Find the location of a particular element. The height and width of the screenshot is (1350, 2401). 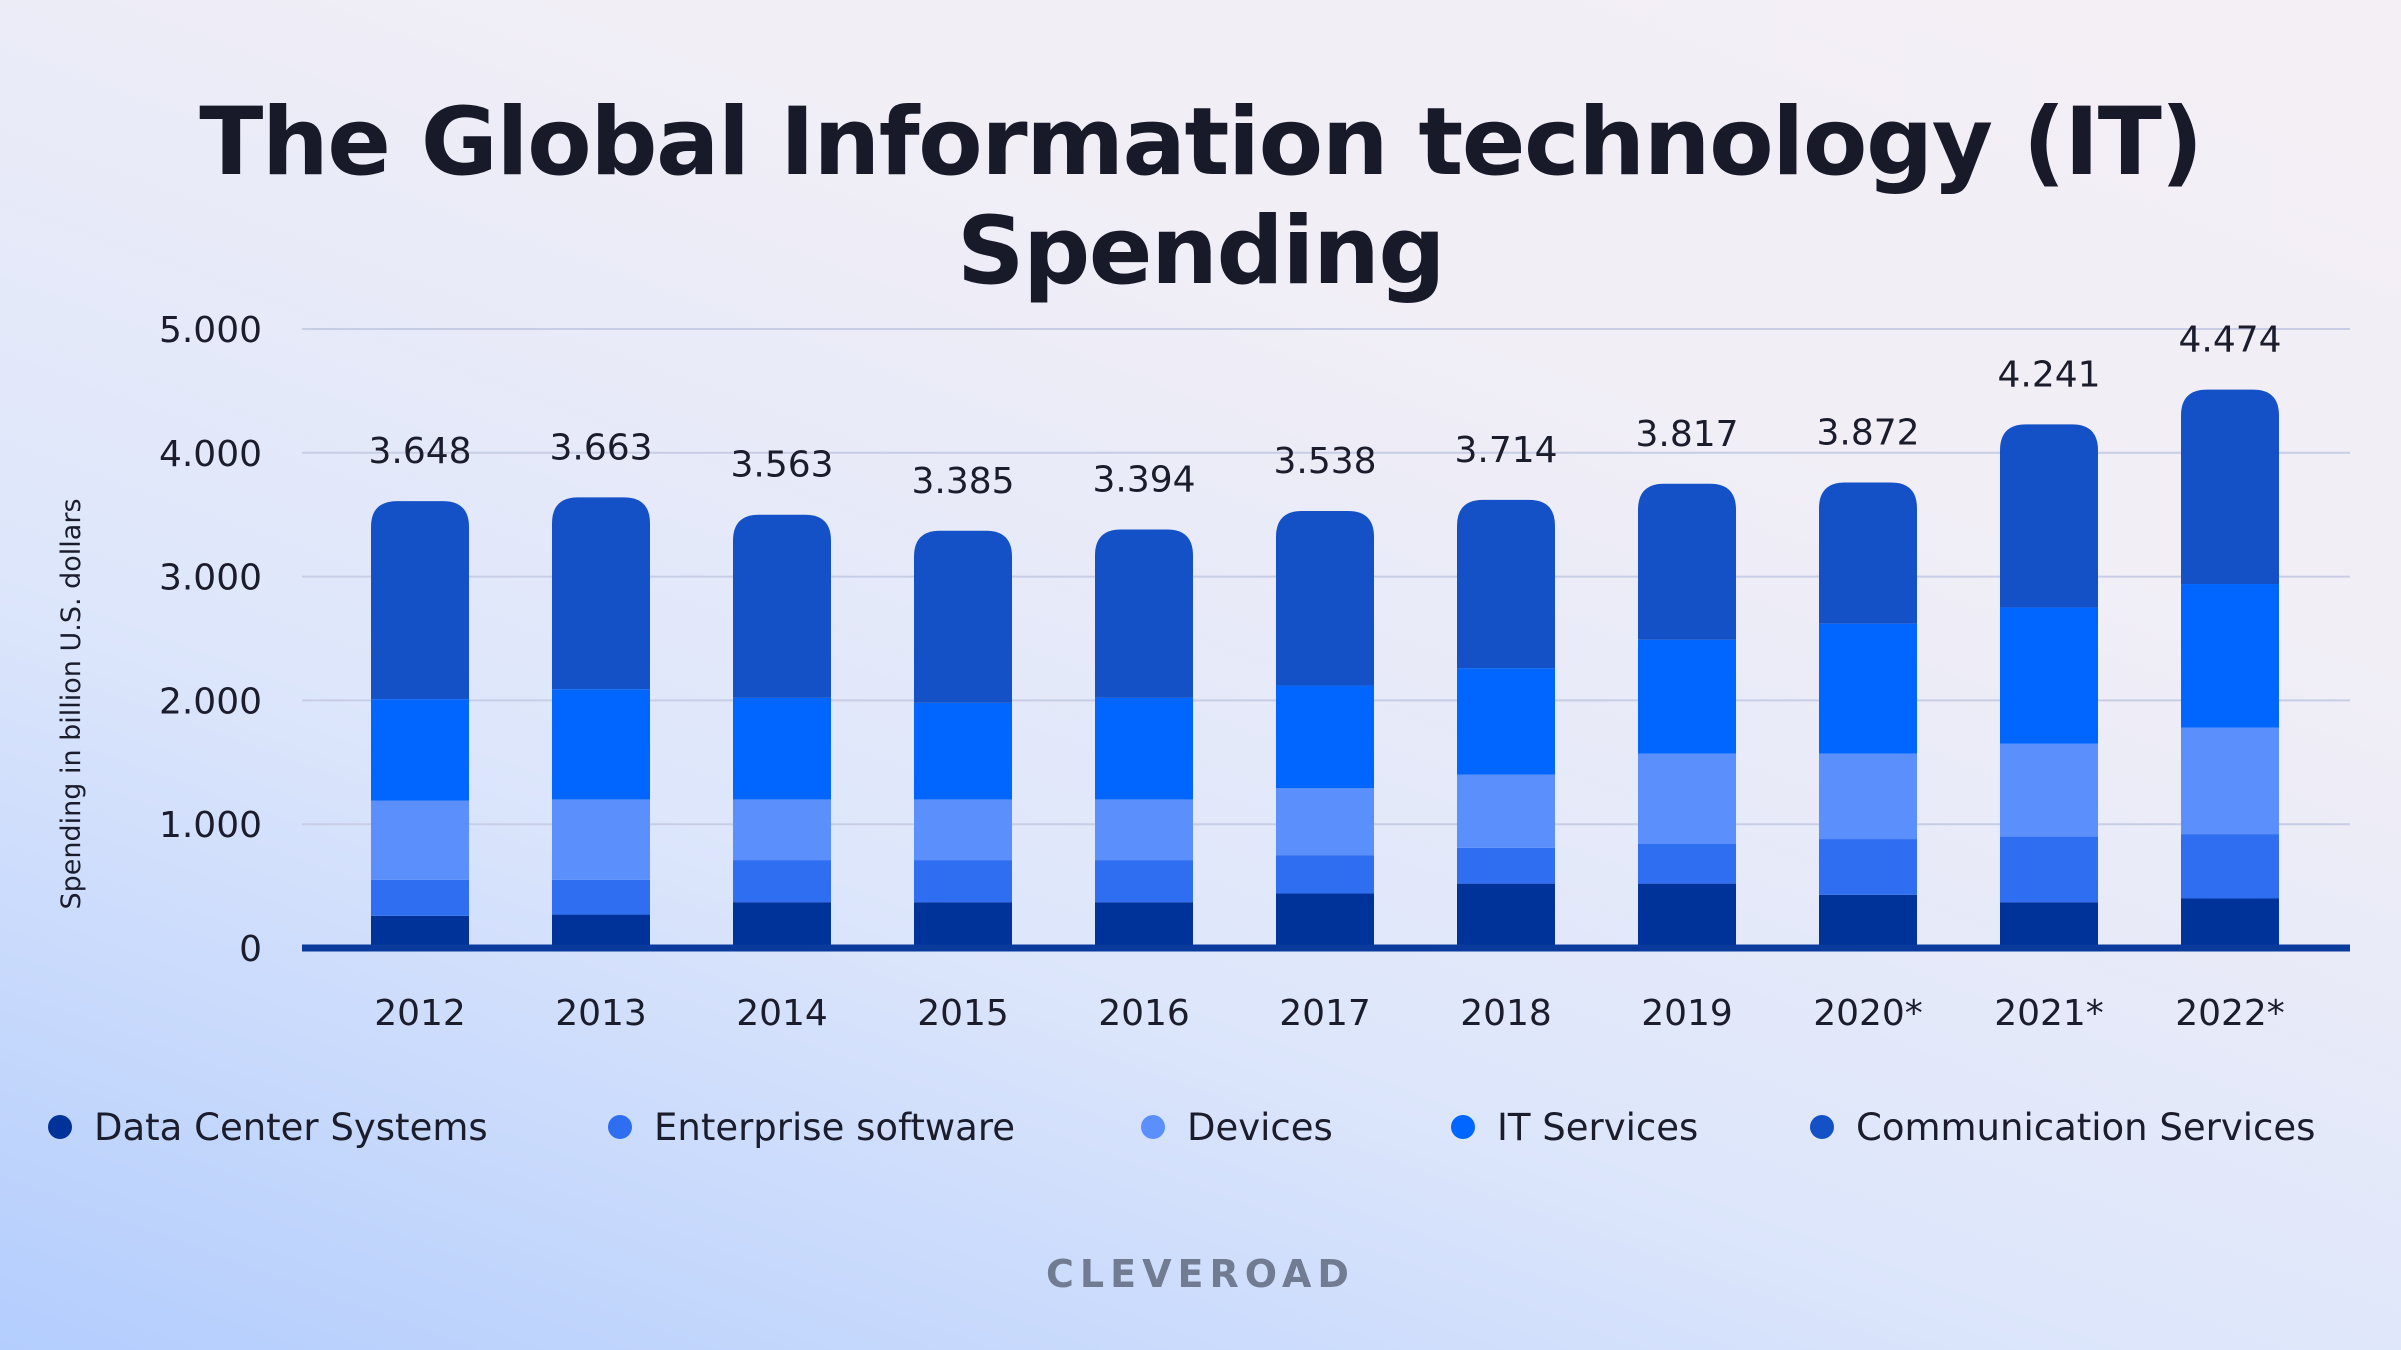

x-tick-label: 2012 is located at coordinates (420, 1013).